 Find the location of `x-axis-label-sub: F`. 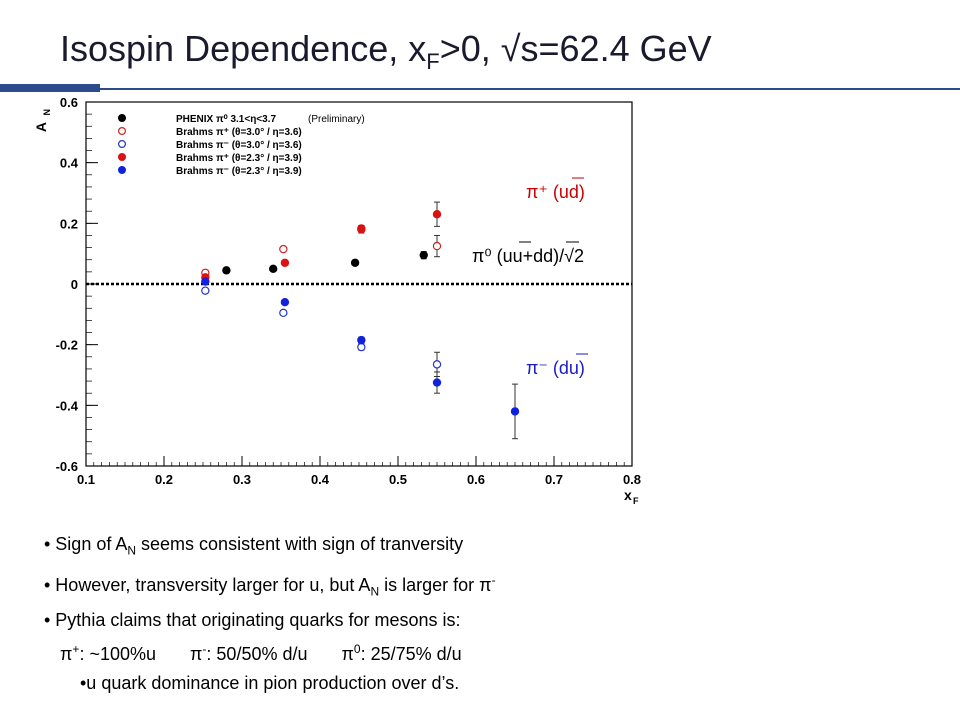

x-axis-label-sub: F is located at coordinates (636, 501).